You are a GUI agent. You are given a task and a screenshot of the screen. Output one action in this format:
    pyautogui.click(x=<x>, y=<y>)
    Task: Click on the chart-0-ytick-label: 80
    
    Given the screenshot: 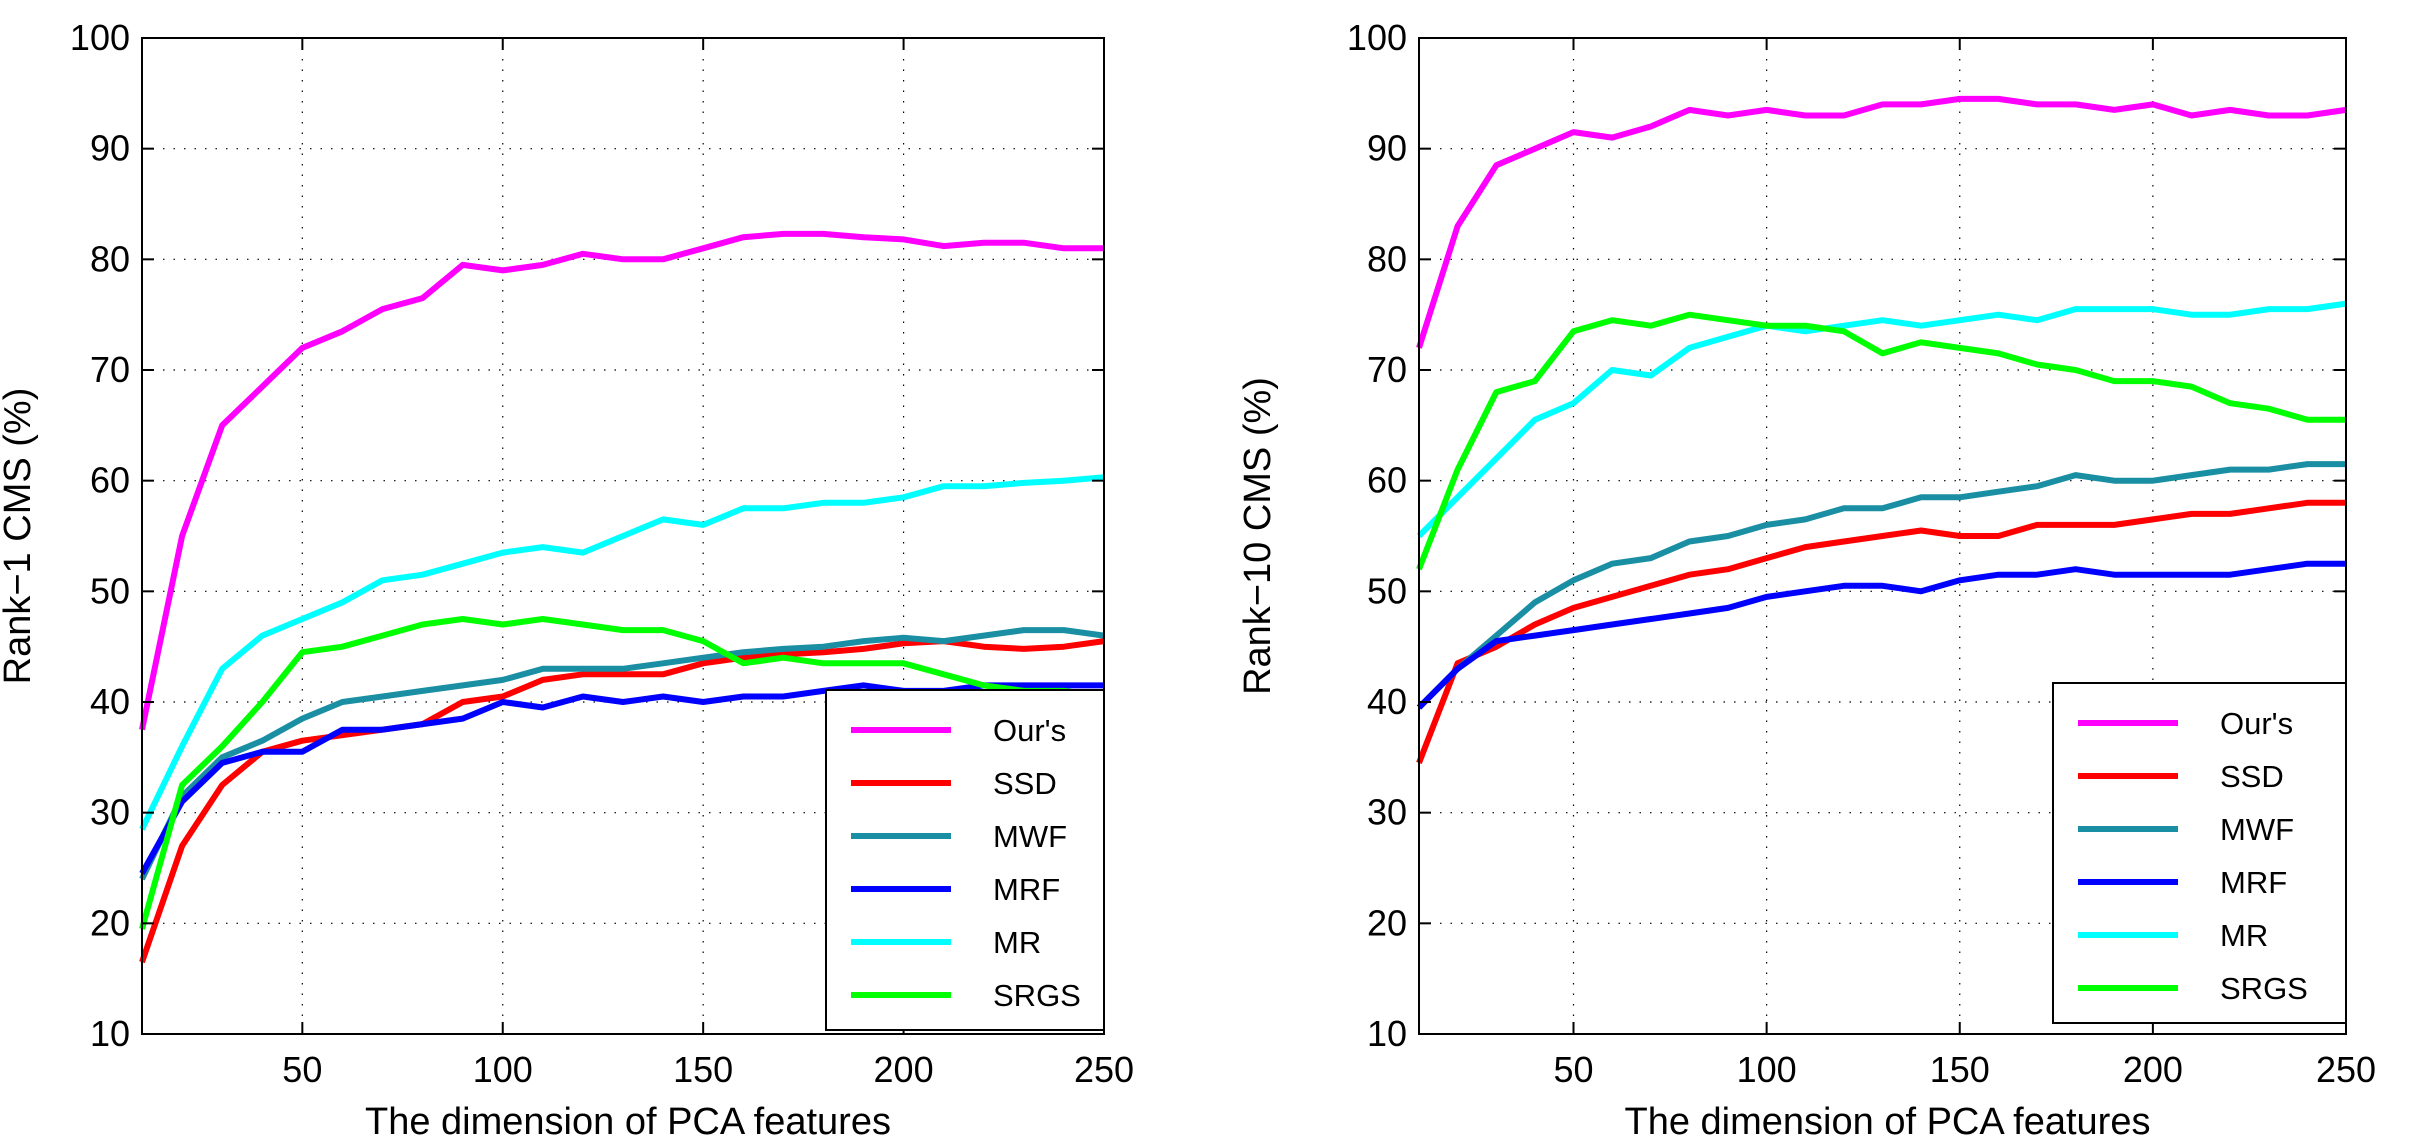 What is the action you would take?
    pyautogui.click(x=110, y=258)
    